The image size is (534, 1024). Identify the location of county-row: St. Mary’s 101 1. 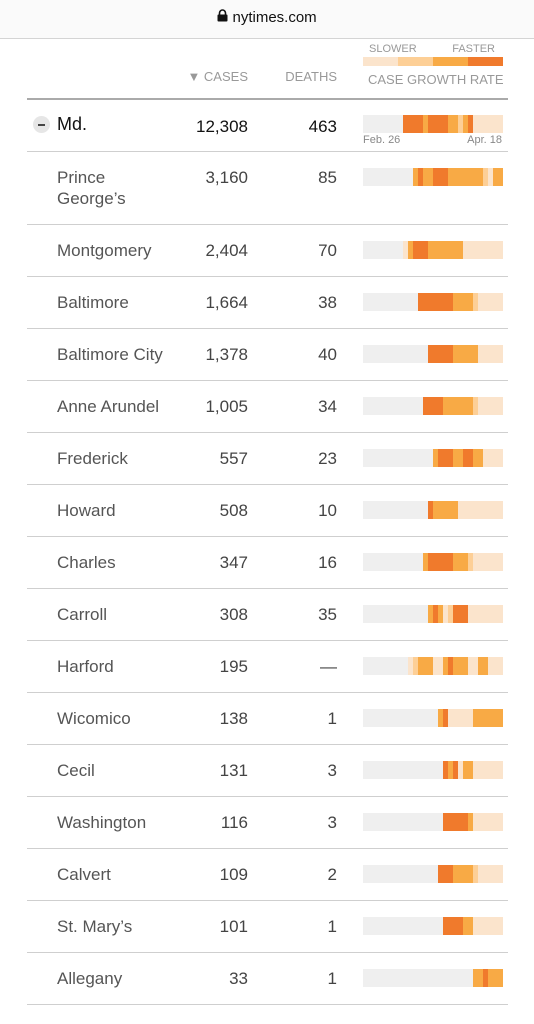
(267, 927).